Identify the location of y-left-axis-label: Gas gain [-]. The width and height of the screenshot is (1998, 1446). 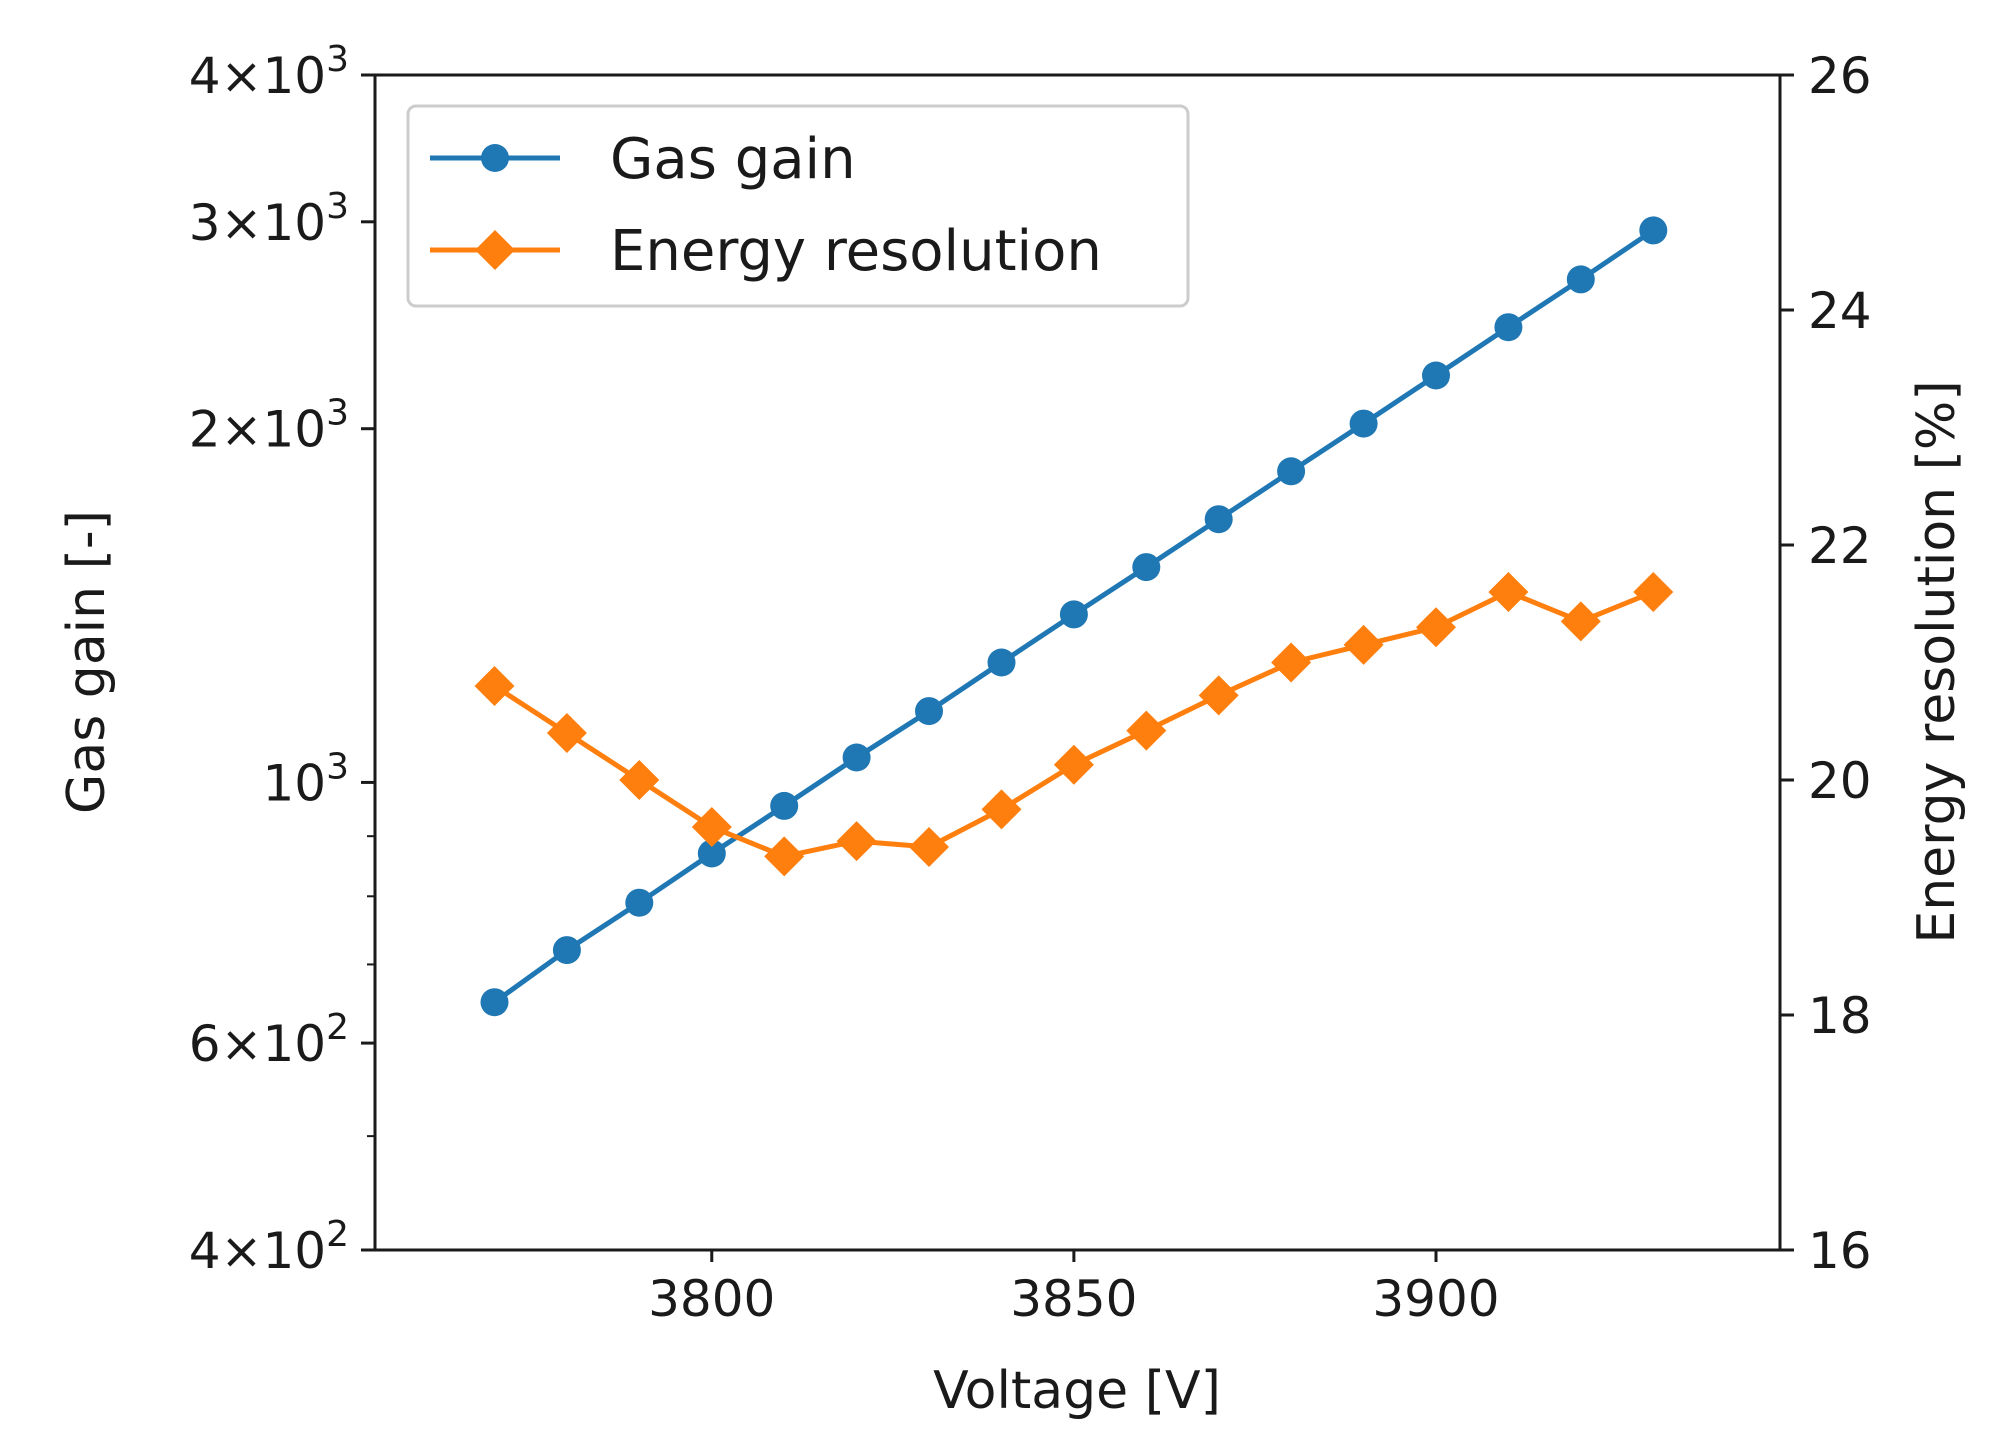
(87, 662).